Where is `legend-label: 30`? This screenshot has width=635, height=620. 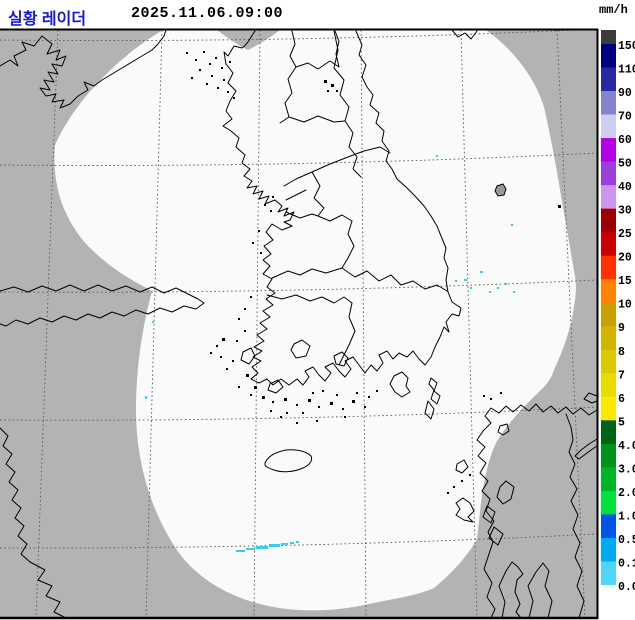
legend-label: 30 is located at coordinates (625, 211).